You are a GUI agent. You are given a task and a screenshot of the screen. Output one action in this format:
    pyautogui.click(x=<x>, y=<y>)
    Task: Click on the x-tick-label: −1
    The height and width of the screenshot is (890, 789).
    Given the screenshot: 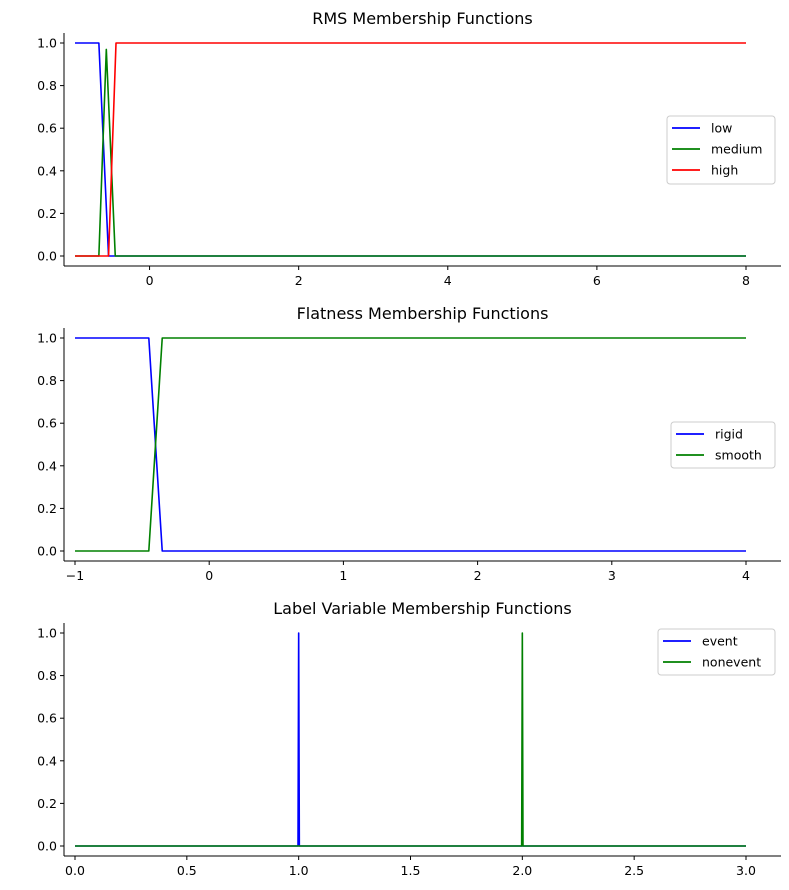 What is the action you would take?
    pyautogui.click(x=75, y=575)
    